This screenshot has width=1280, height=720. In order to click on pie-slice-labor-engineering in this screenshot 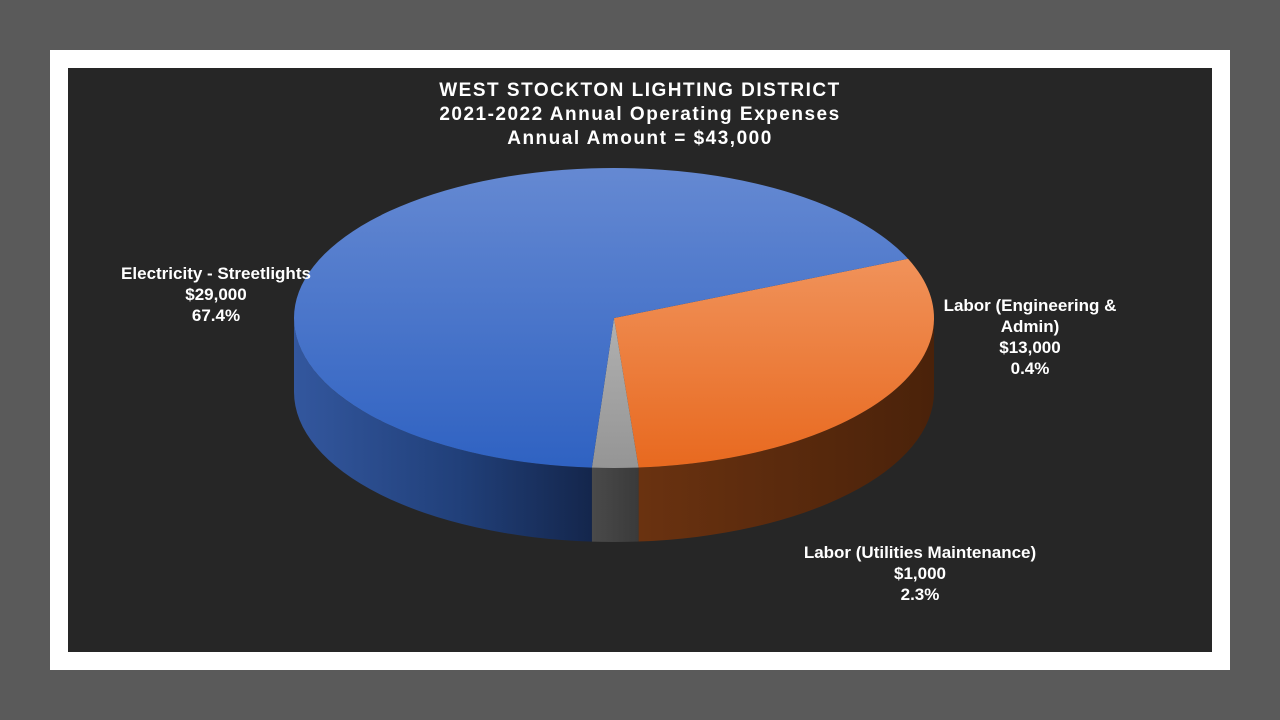, I will do `click(774, 363)`.